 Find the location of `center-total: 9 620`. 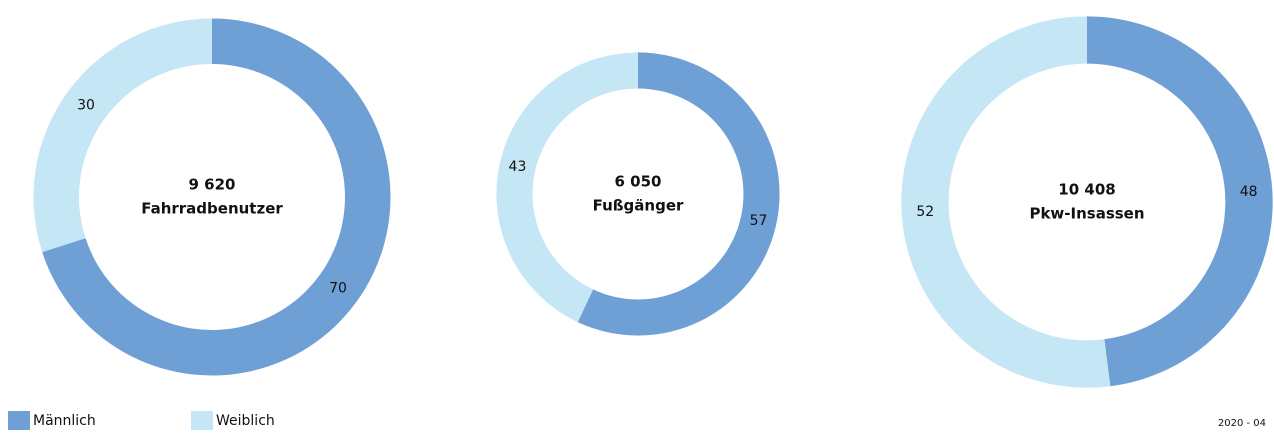

center-total: 9 620 is located at coordinates (212, 185).